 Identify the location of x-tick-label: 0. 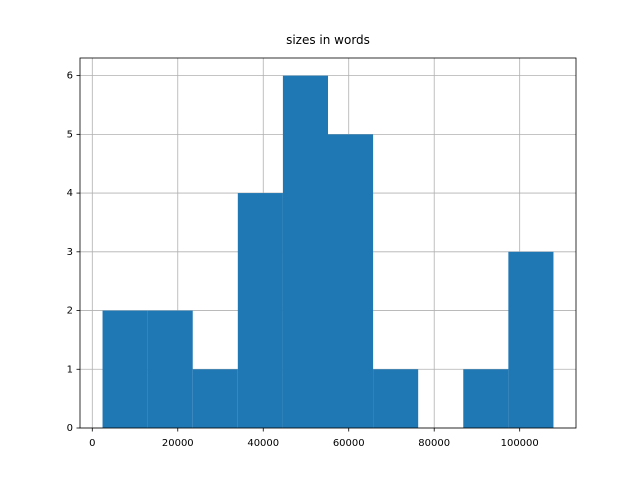
(92, 443).